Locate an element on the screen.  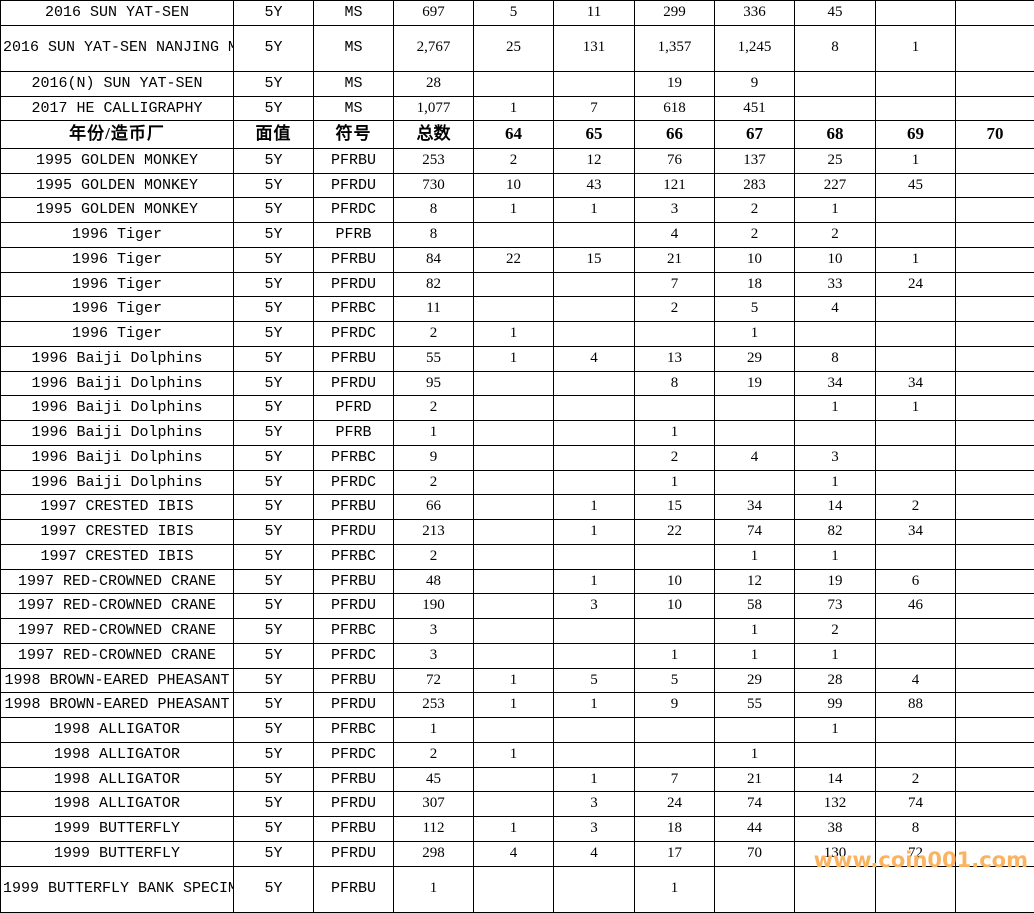
cell-total: 213 is located at coordinates (434, 532).